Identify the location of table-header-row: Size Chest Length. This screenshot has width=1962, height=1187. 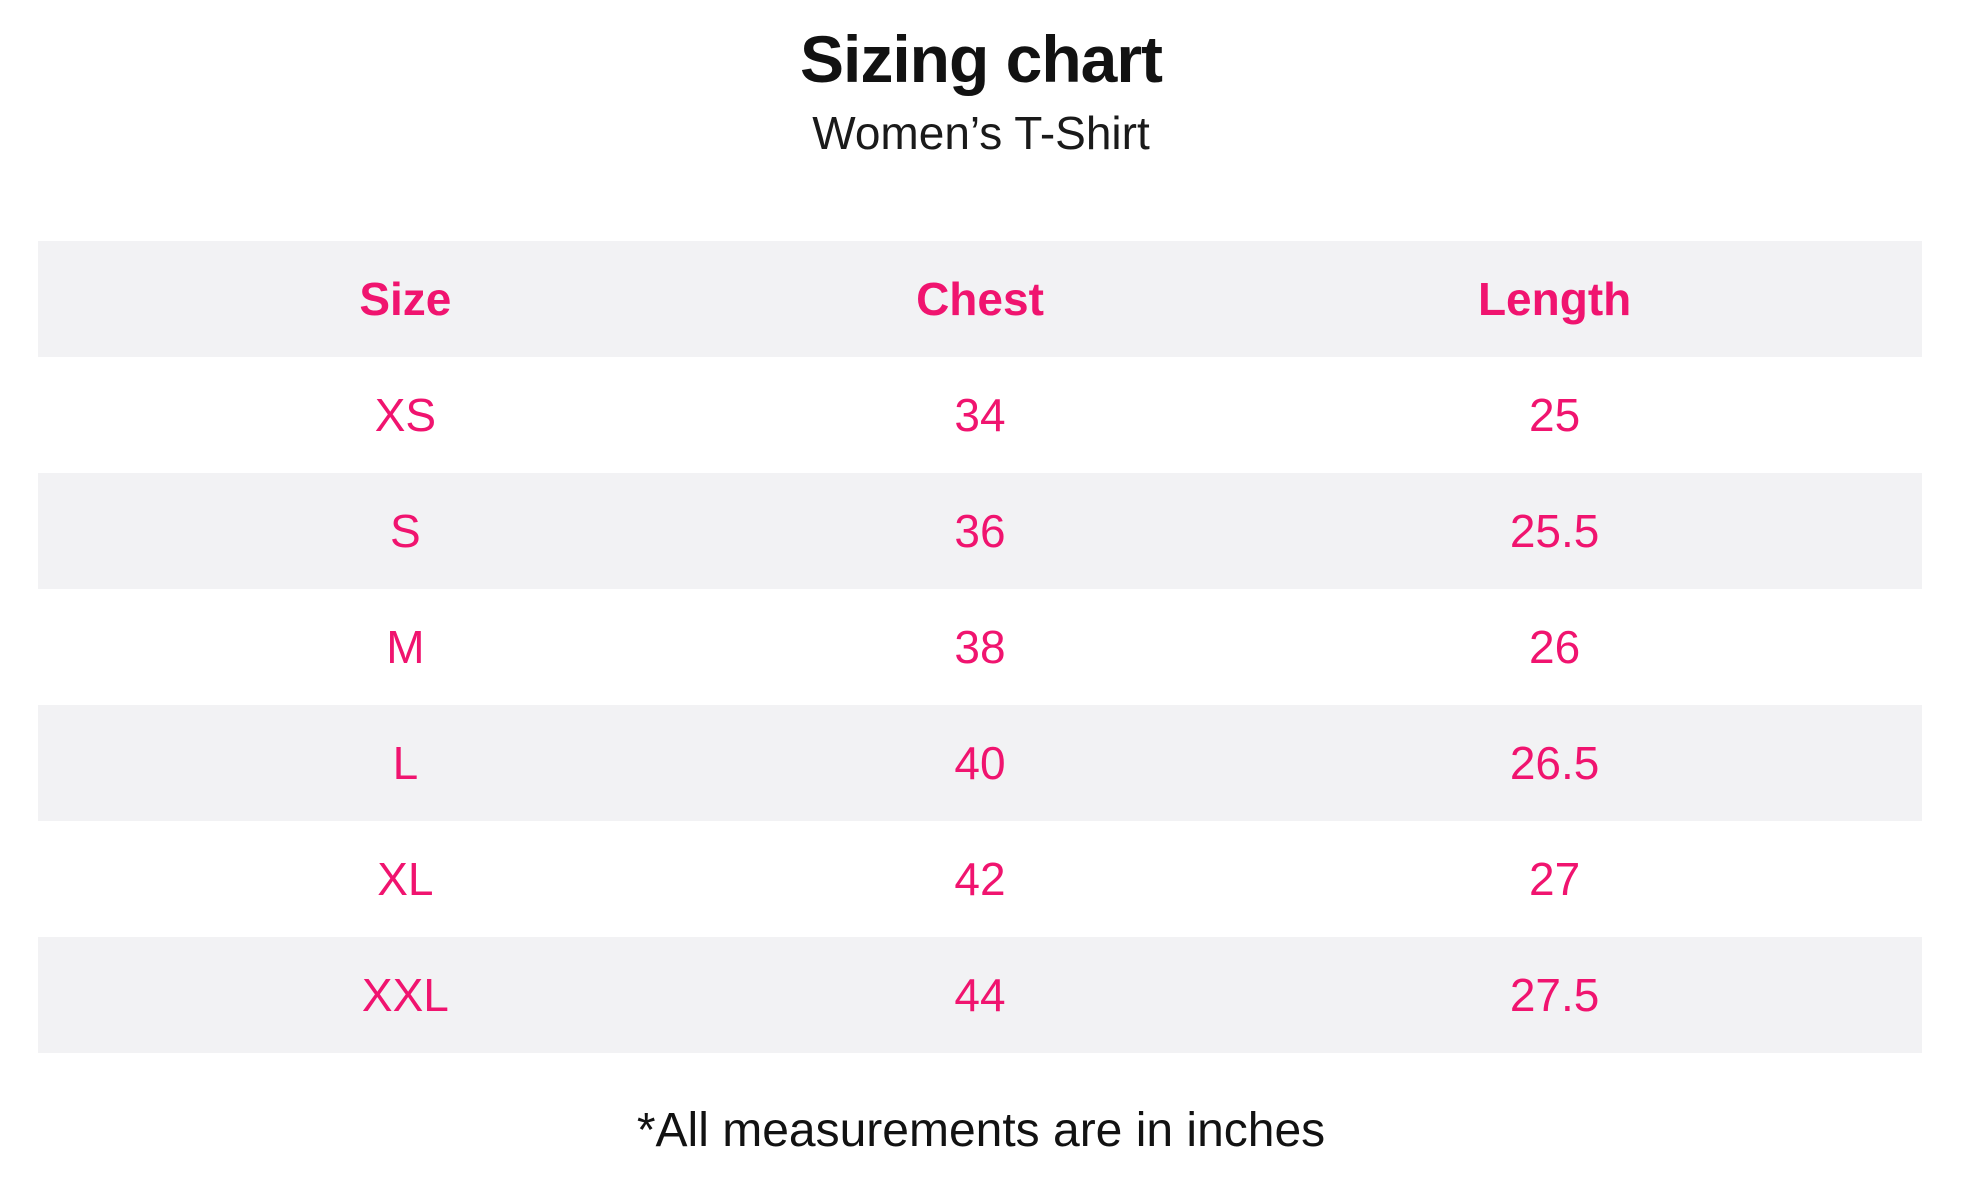
(980, 299).